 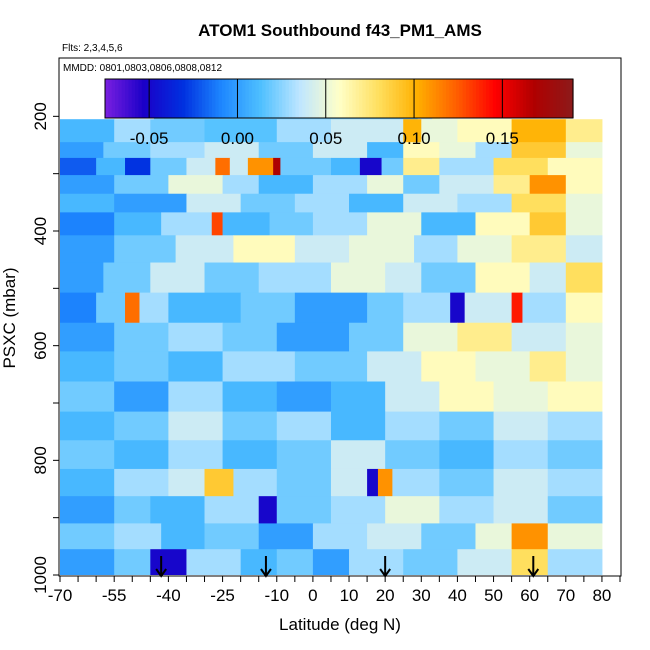 What do you see at coordinates (168, 595) in the screenshot?
I see `x-tick-label: -40` at bounding box center [168, 595].